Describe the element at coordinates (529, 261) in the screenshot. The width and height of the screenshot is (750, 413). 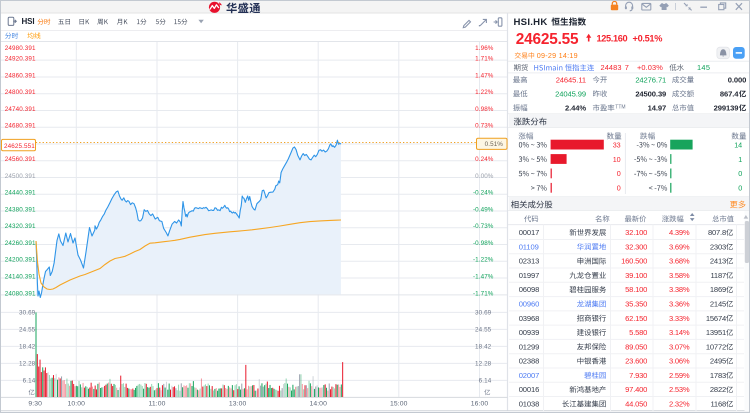
I see `svg-text: 02313` at that location.